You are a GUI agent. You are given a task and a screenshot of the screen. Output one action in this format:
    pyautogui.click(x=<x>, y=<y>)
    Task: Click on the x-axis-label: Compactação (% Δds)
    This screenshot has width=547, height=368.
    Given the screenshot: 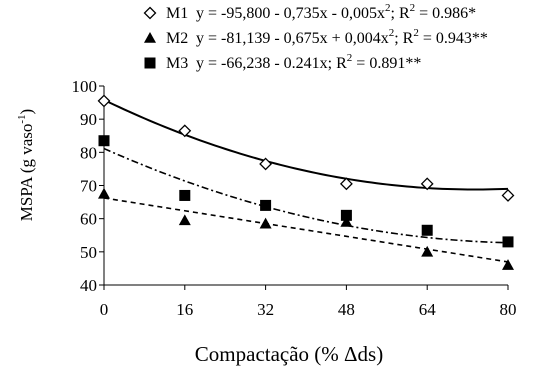 What is the action you would take?
    pyautogui.click(x=289, y=354)
    